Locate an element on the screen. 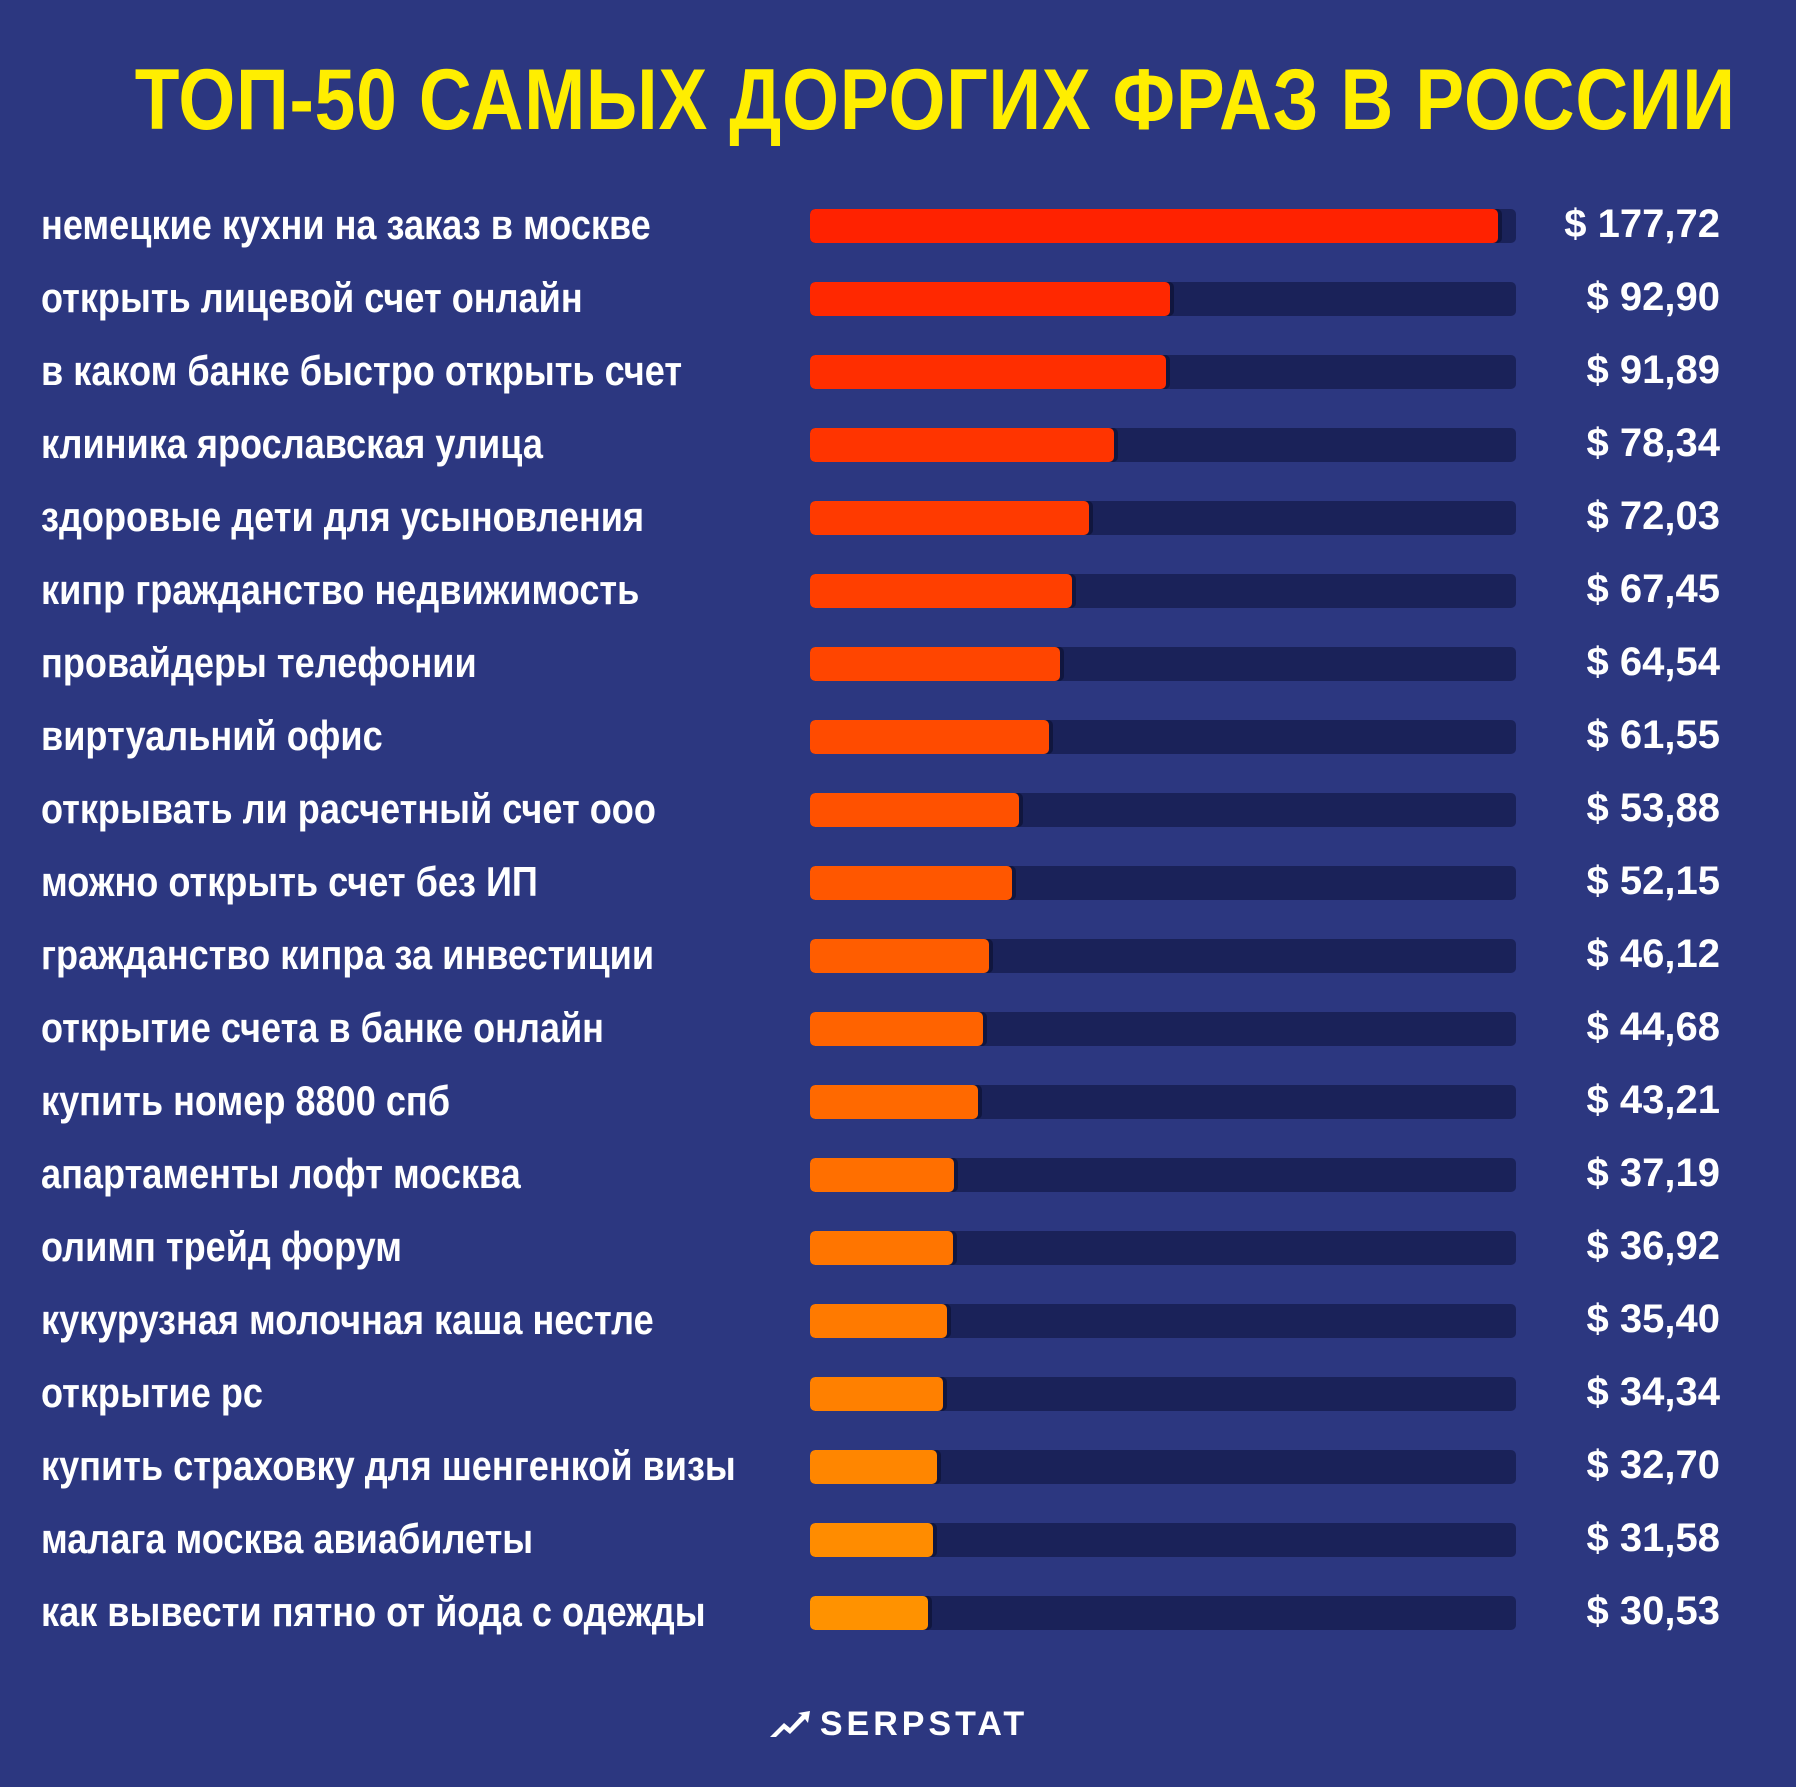 This screenshot has height=1787, width=1796. bar-row: клиника ярославская улица $ 78,34 is located at coordinates (898, 443).